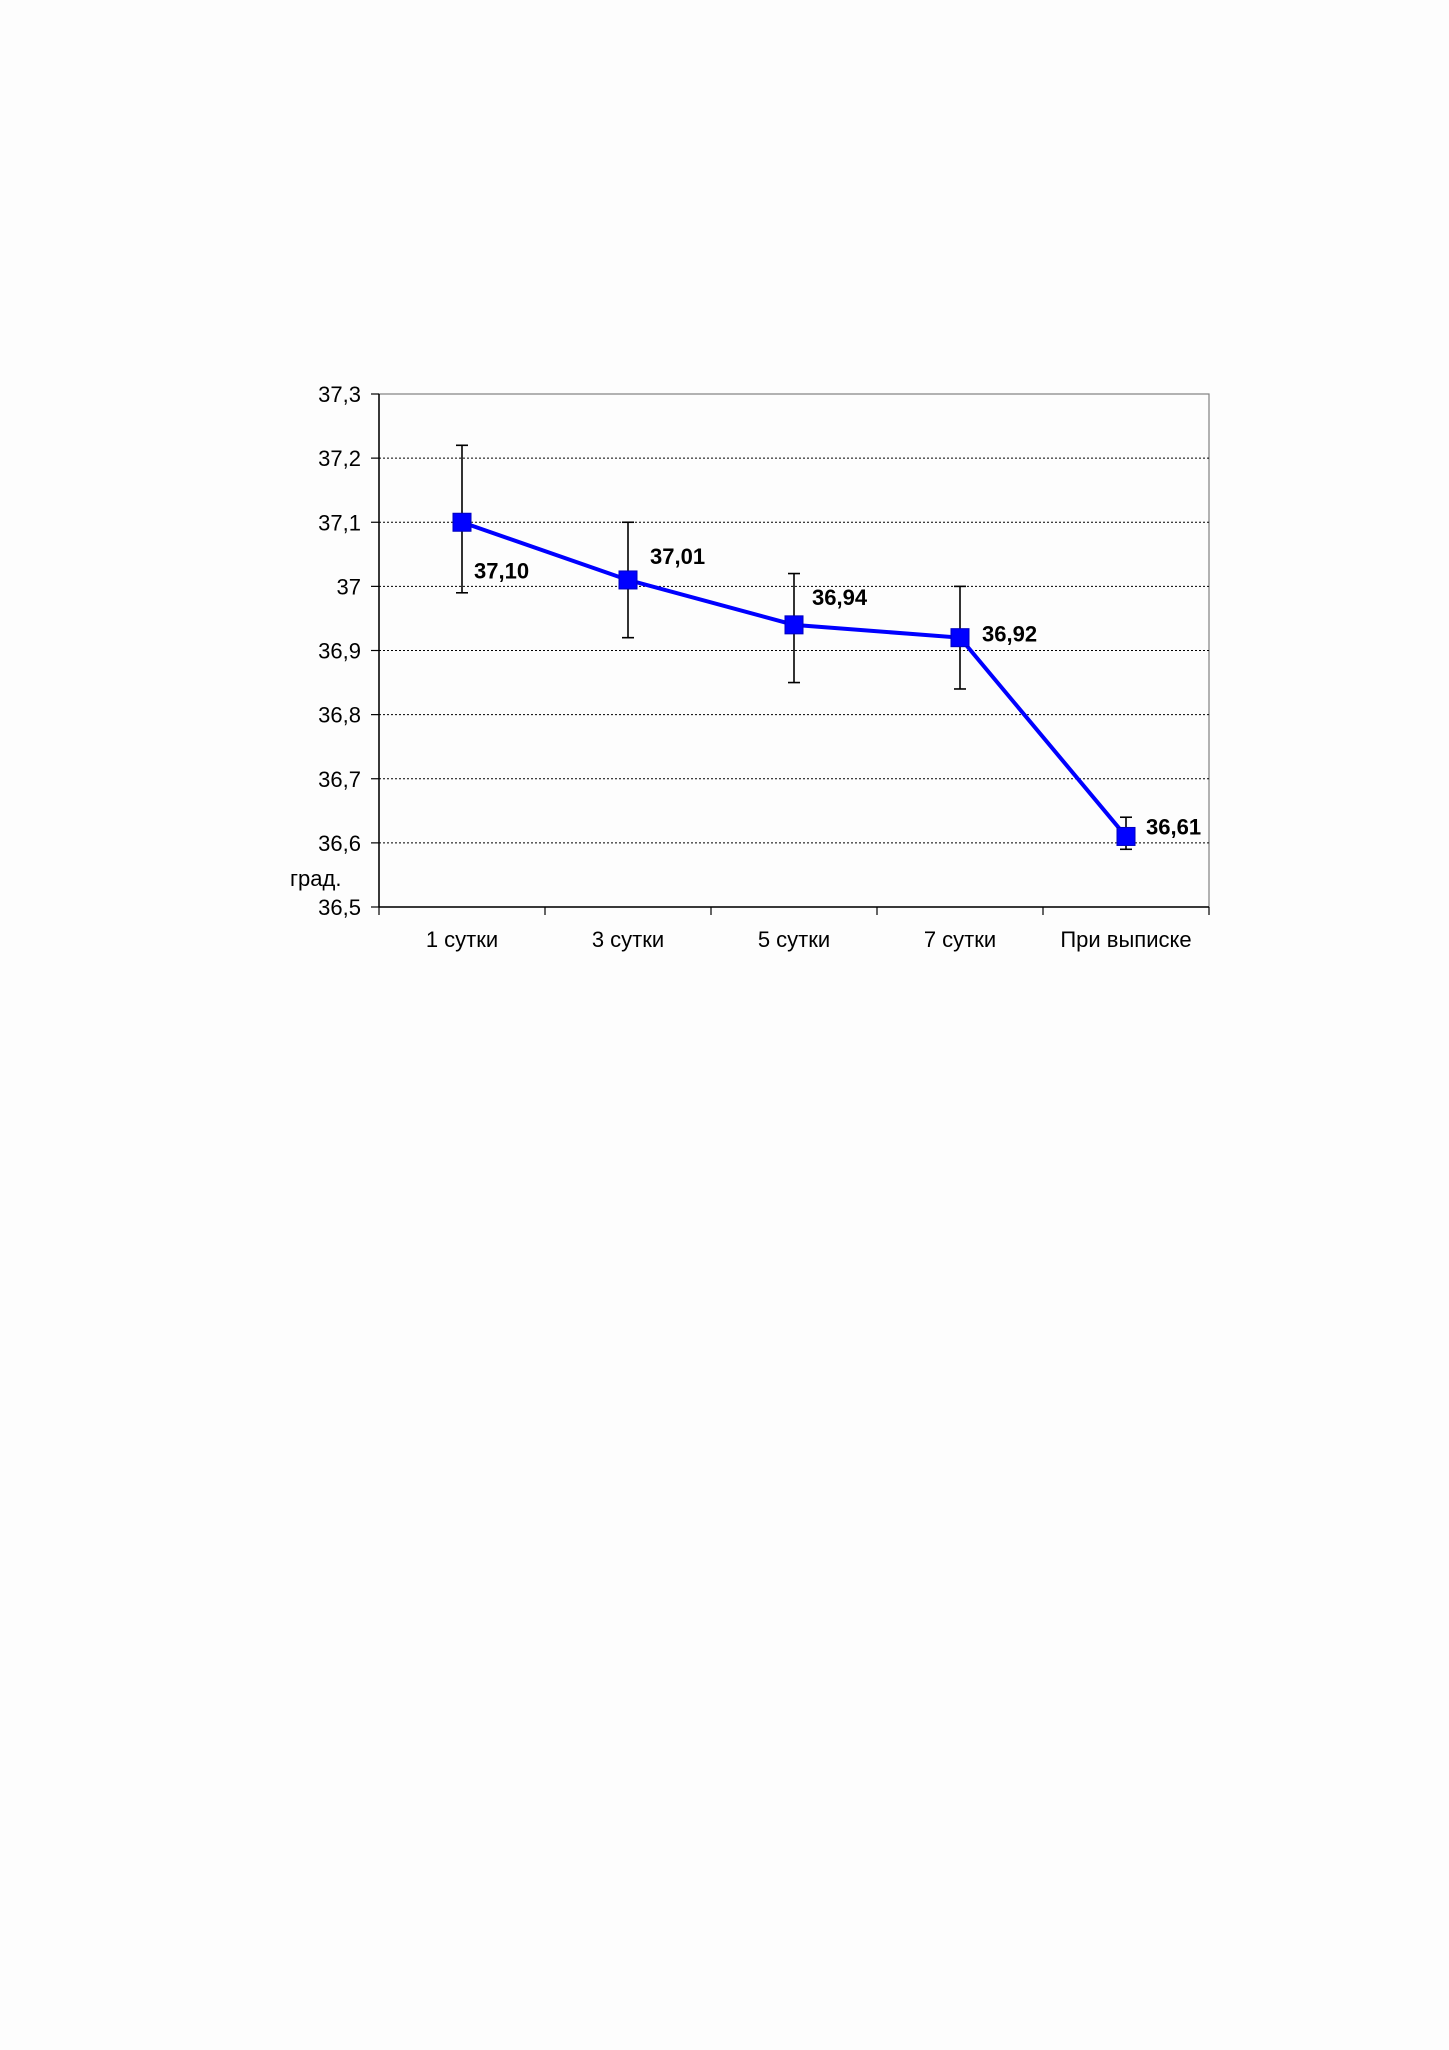  Describe the element at coordinates (1173, 826) in the screenshot. I see `data-label: 36,61` at that location.